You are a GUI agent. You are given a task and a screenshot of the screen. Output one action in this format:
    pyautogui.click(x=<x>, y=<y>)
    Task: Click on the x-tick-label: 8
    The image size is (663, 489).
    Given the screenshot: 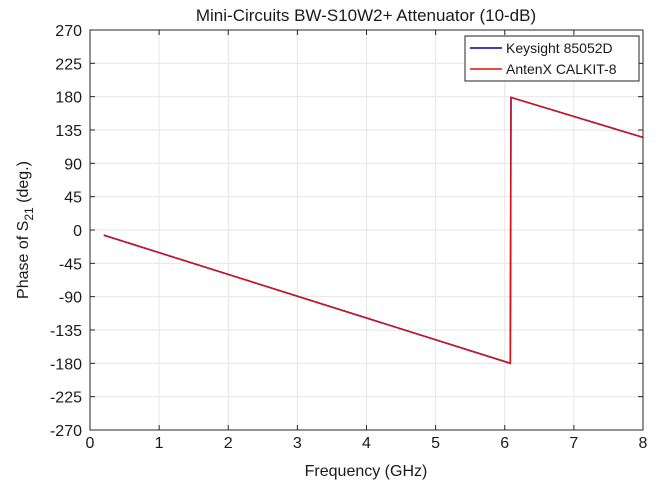 What is the action you would take?
    pyautogui.click(x=643, y=443)
    